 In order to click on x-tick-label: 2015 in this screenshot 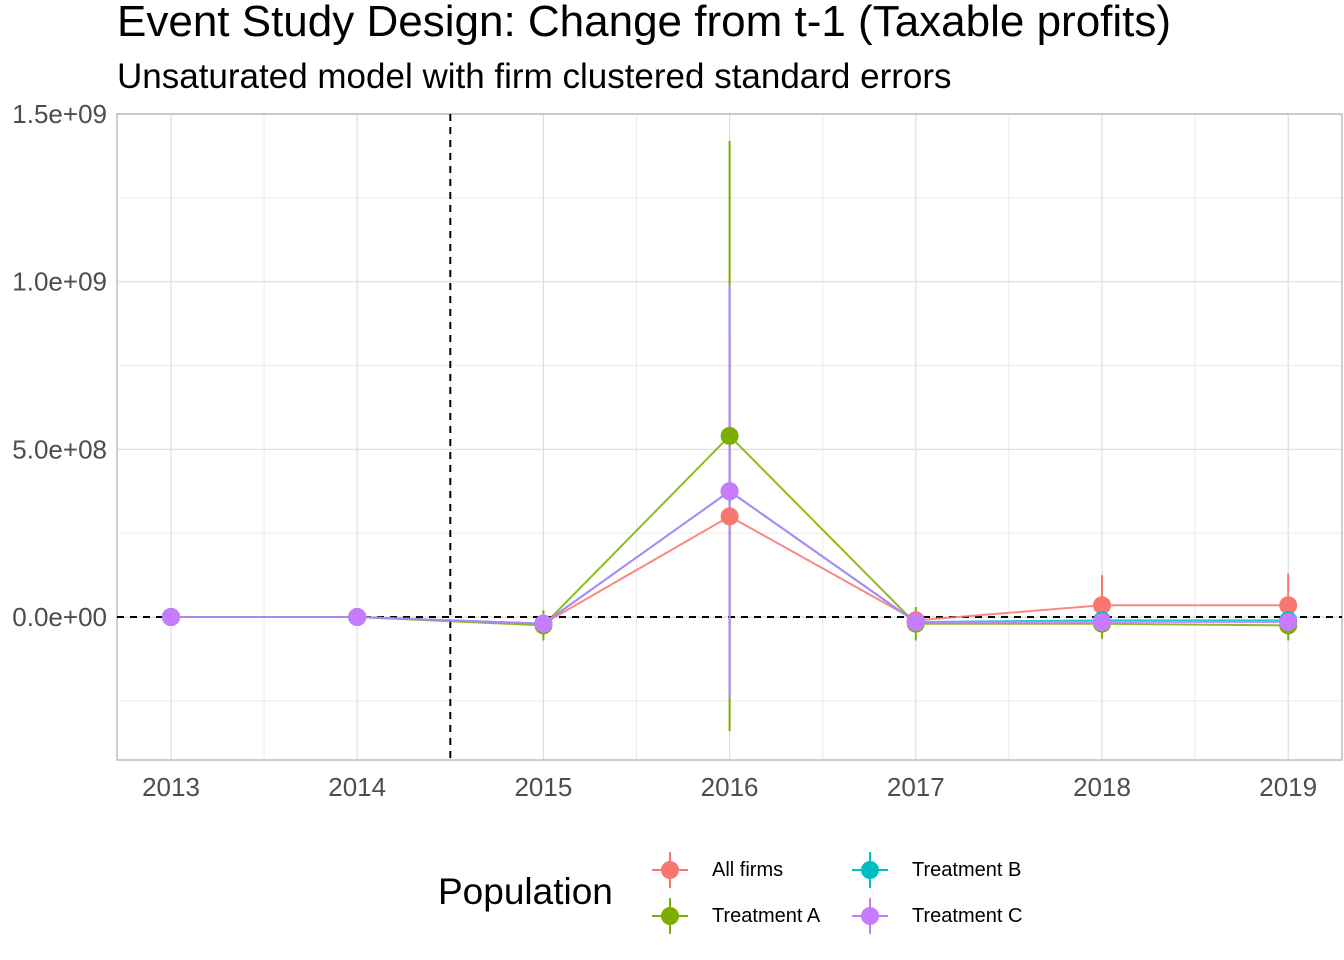, I will do `click(543, 787)`.